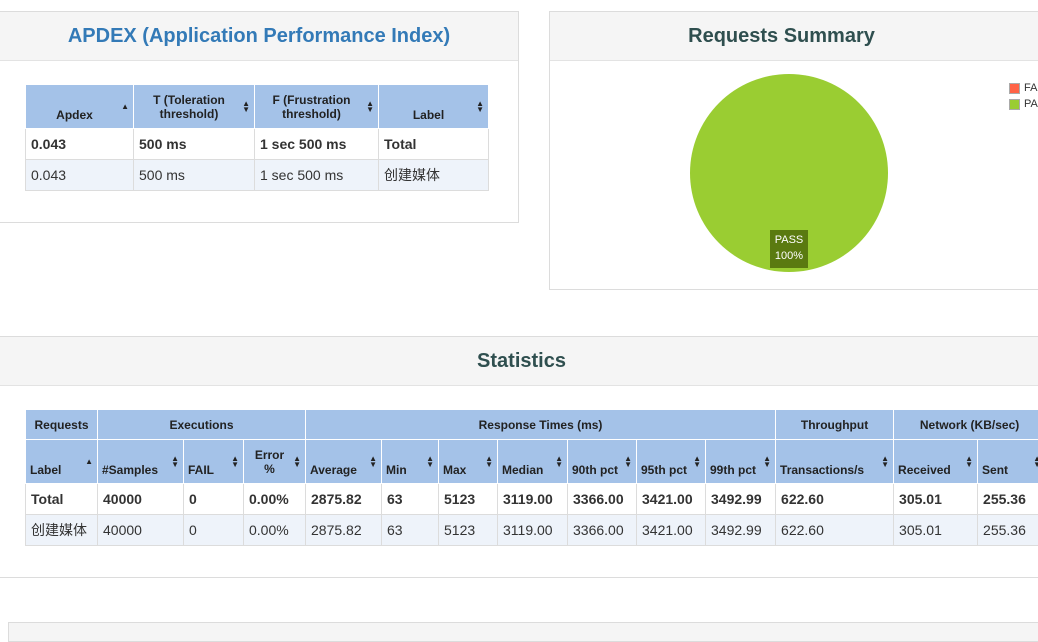 Image resolution: width=1038 pixels, height=642 pixels. What do you see at coordinates (533, 462) in the screenshot?
I see `stat-col-median: Median▲▼` at bounding box center [533, 462].